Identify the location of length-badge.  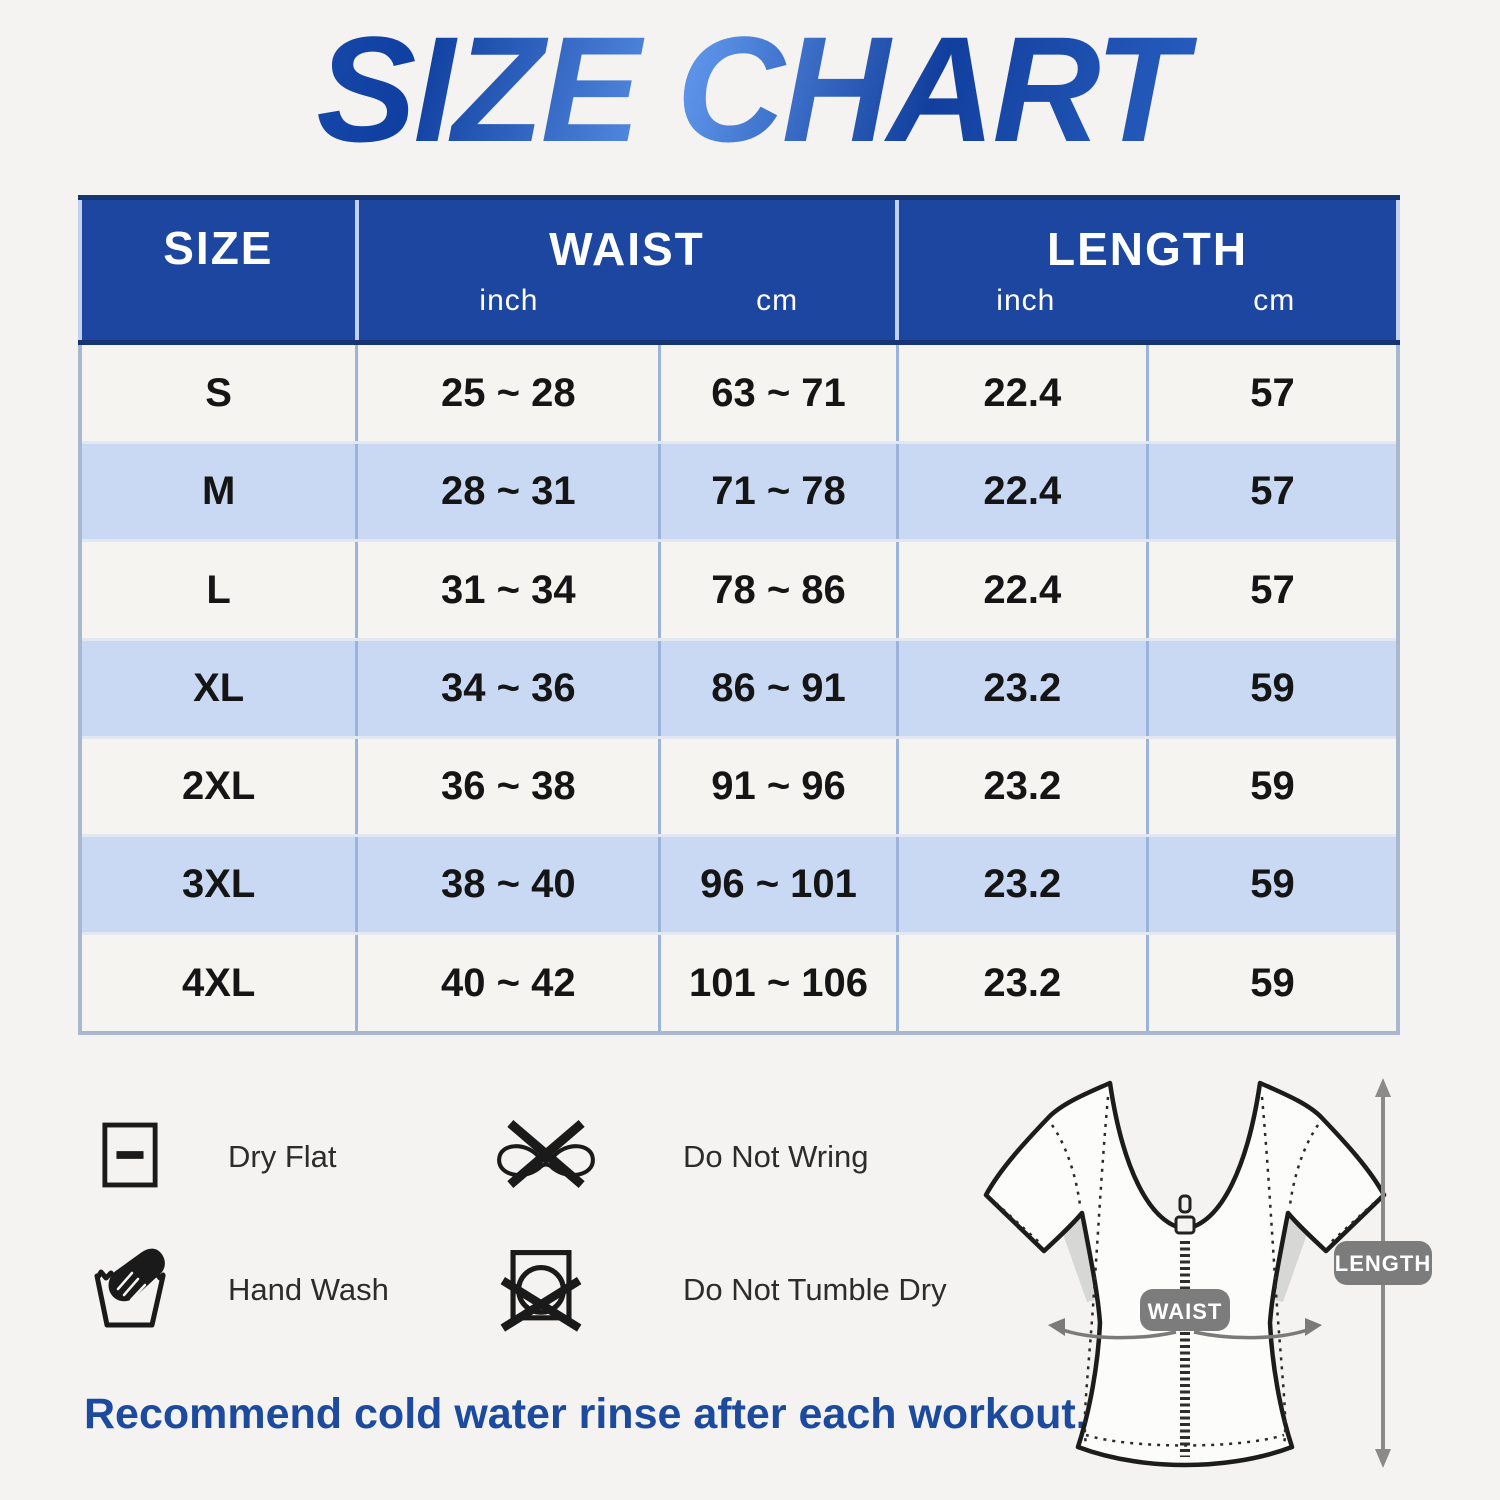
(1383, 1263).